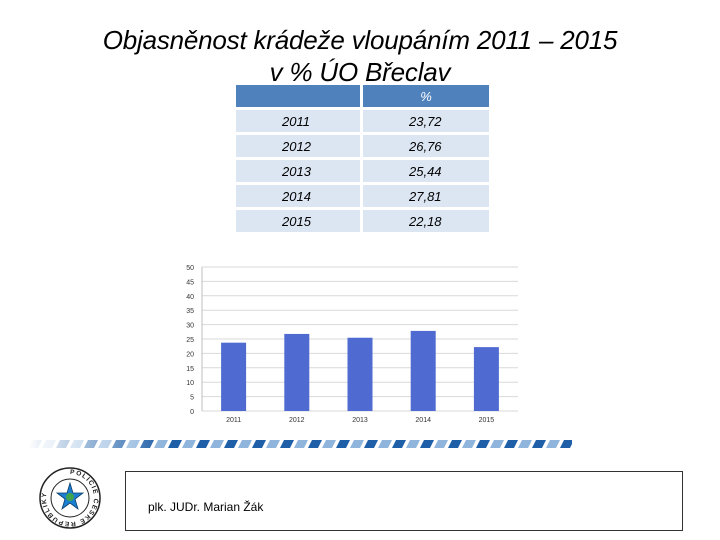 Image resolution: width=720 pixels, height=540 pixels. What do you see at coordinates (190, 326) in the screenshot?
I see `y-tick-label: 30` at bounding box center [190, 326].